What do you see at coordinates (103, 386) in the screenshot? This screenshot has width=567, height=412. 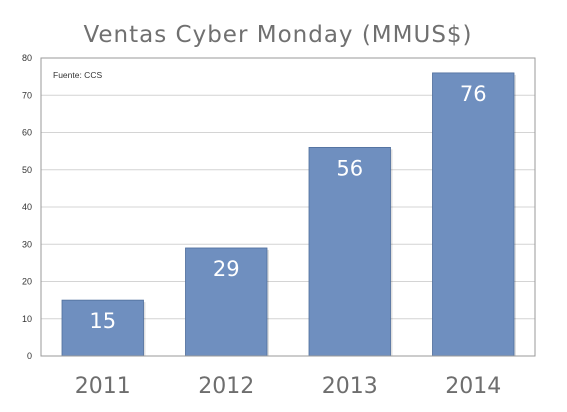 I see `x-tick-label: 2011` at bounding box center [103, 386].